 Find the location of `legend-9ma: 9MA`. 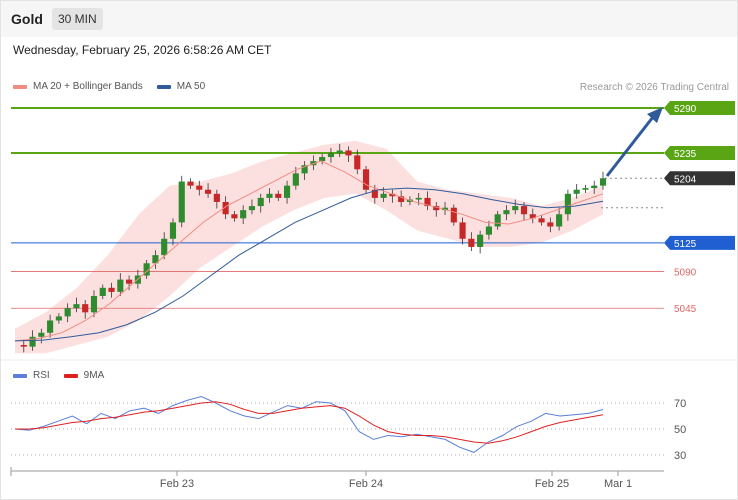

legend-9ma: 9MA is located at coordinates (84, 375).